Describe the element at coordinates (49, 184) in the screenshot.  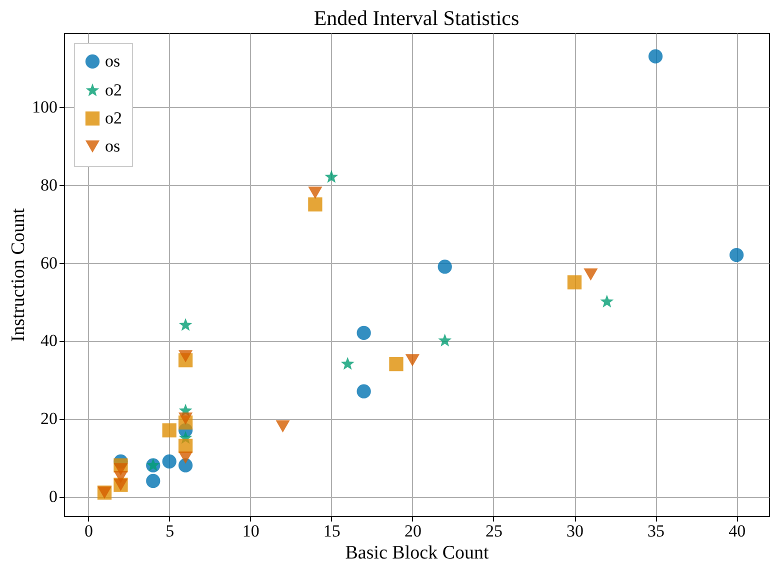
I see `y-tick-label: 80` at that location.